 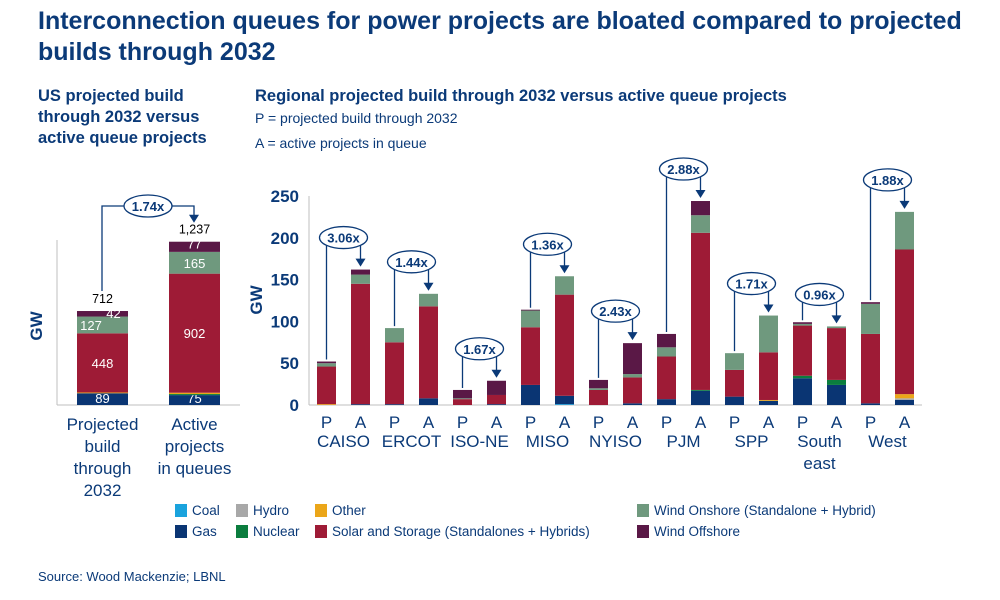 I want to click on y-tick-label: 150, so click(x=285, y=280).